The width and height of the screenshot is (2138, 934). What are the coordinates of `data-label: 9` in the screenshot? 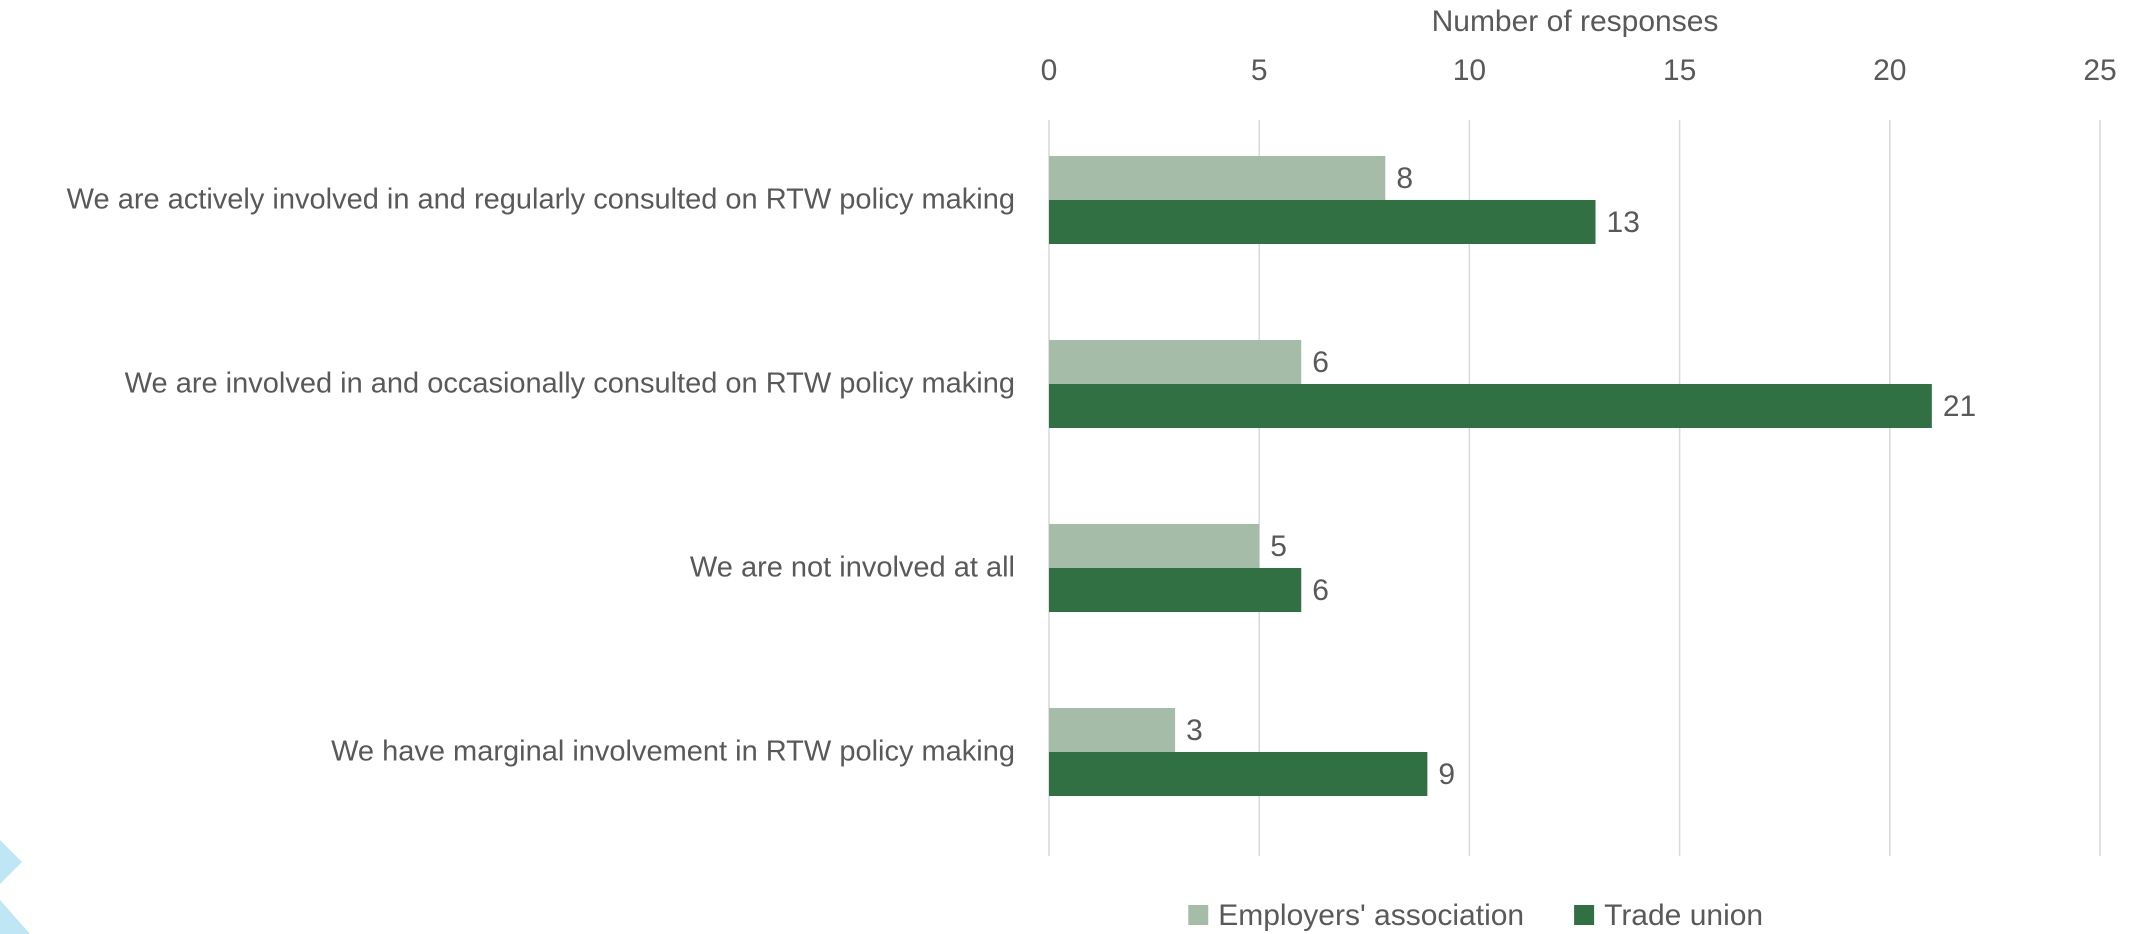 It's located at (1446, 774).